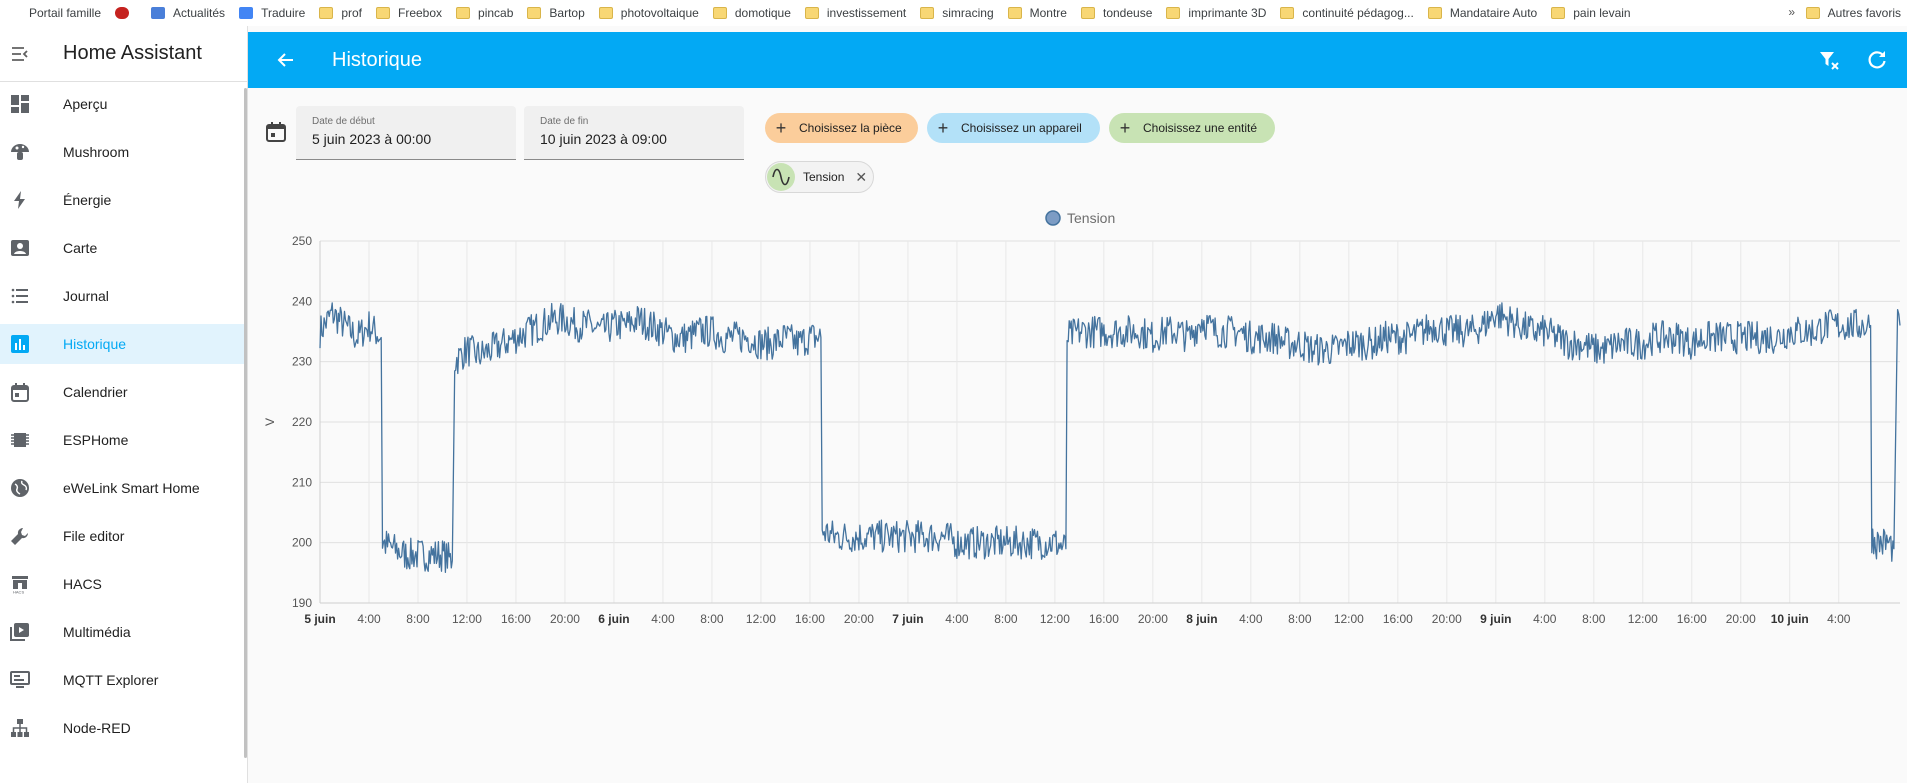 The width and height of the screenshot is (1907, 783). Describe the element at coordinates (957, 13) in the screenshot. I see `bookmark-item: simracing` at that location.